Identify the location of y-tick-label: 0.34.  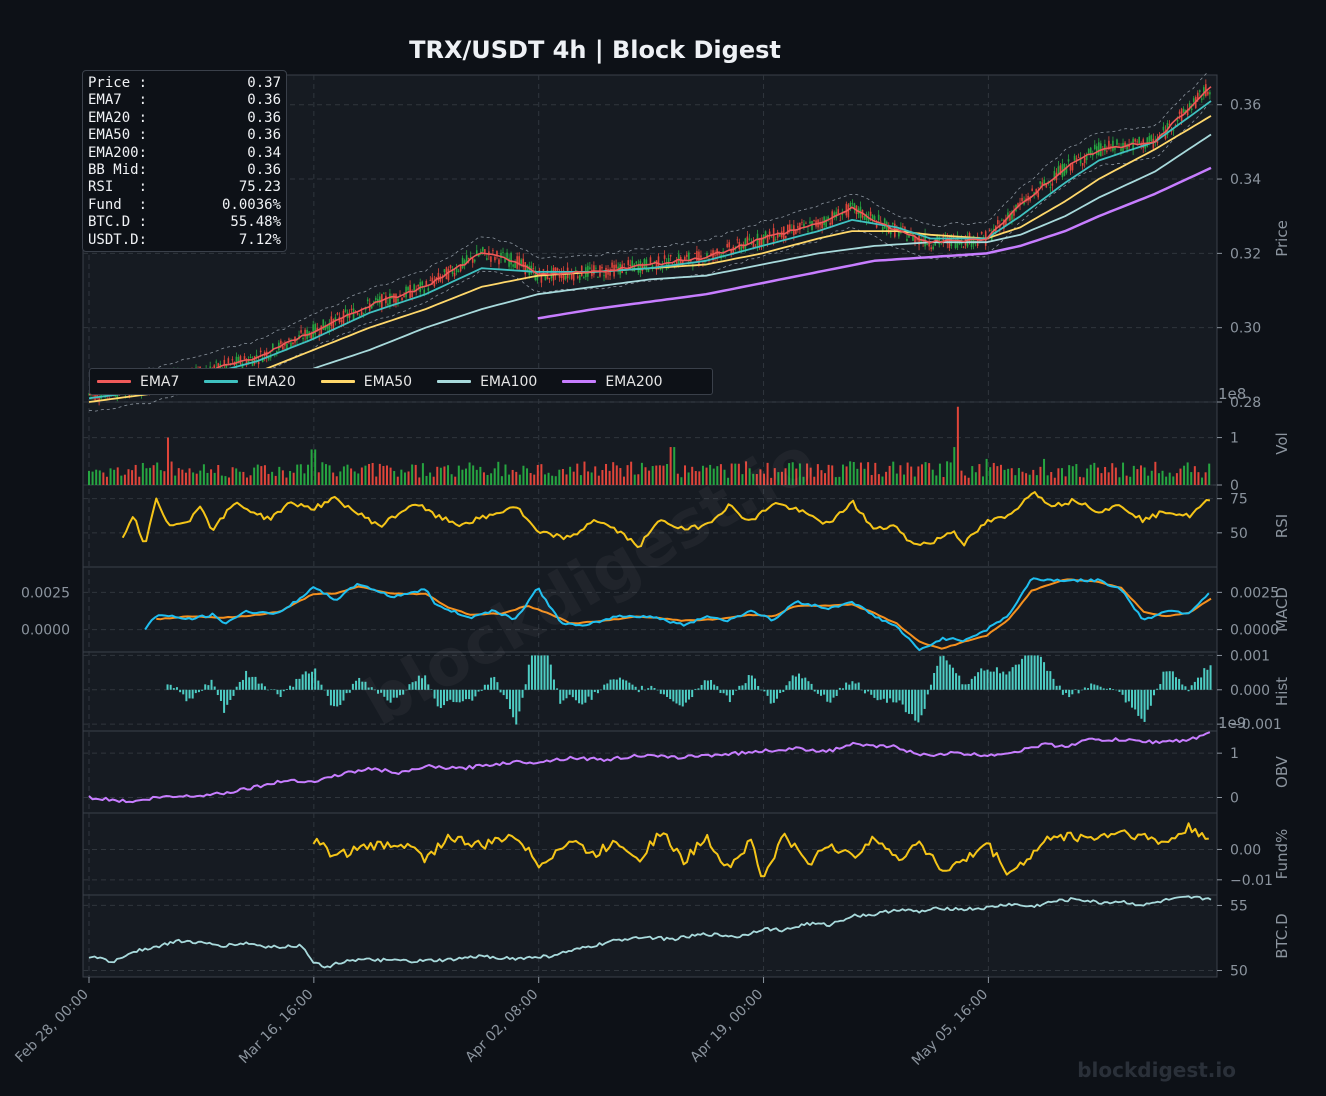
(1245, 180).